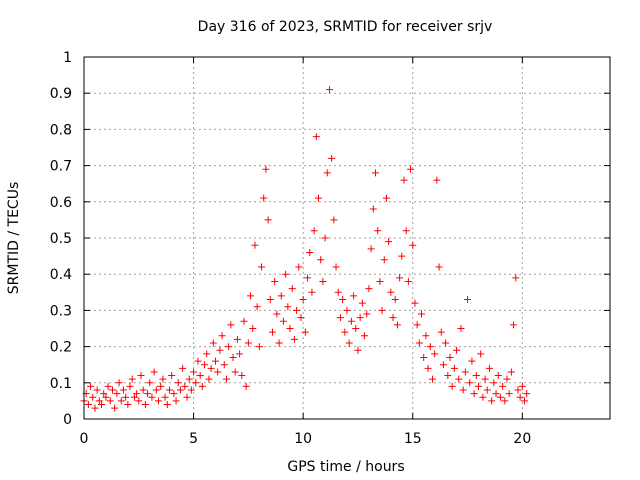 The image size is (640, 480). I want to click on y-tick-label: 0.6, so click(61, 203).